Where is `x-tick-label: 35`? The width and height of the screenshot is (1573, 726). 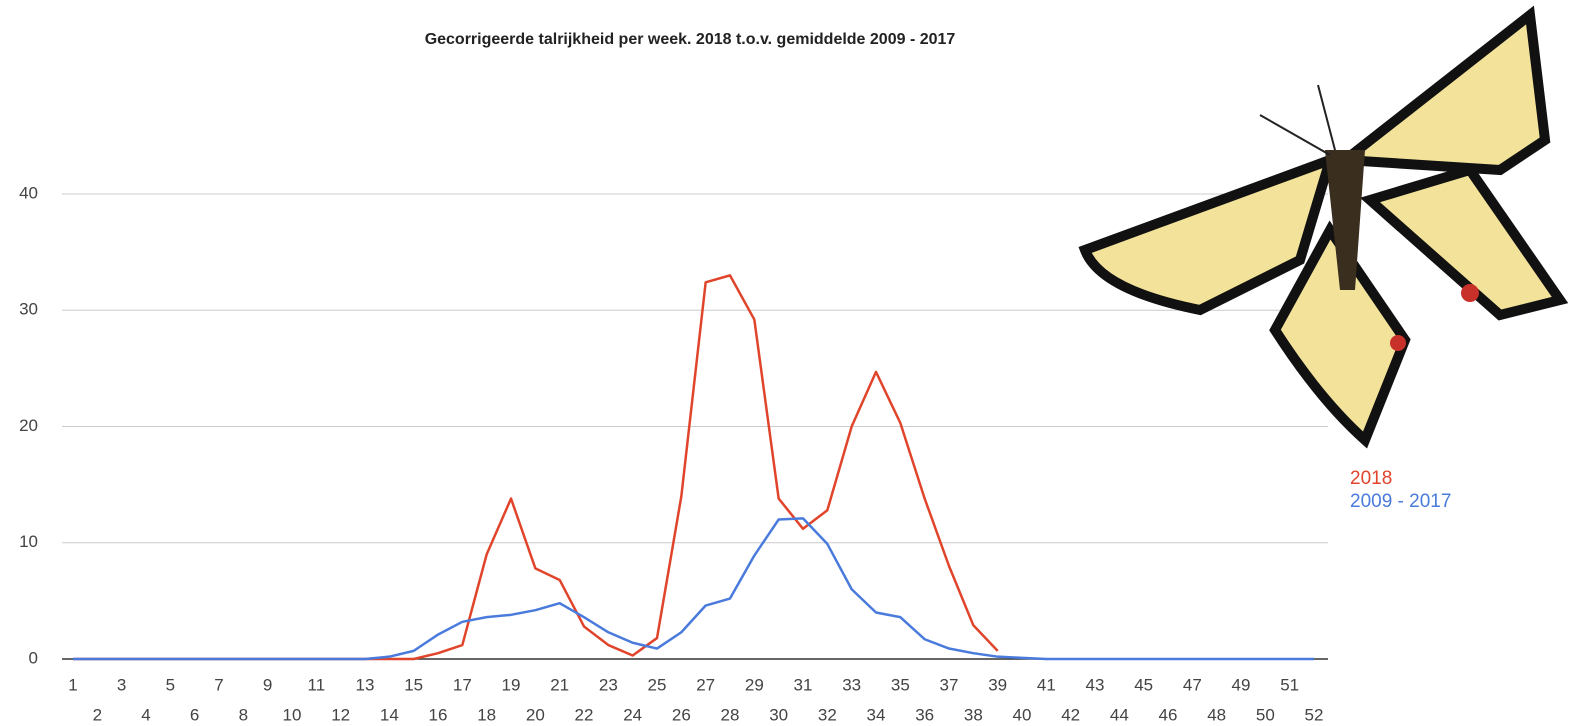
x-tick-label: 35 is located at coordinates (900, 684).